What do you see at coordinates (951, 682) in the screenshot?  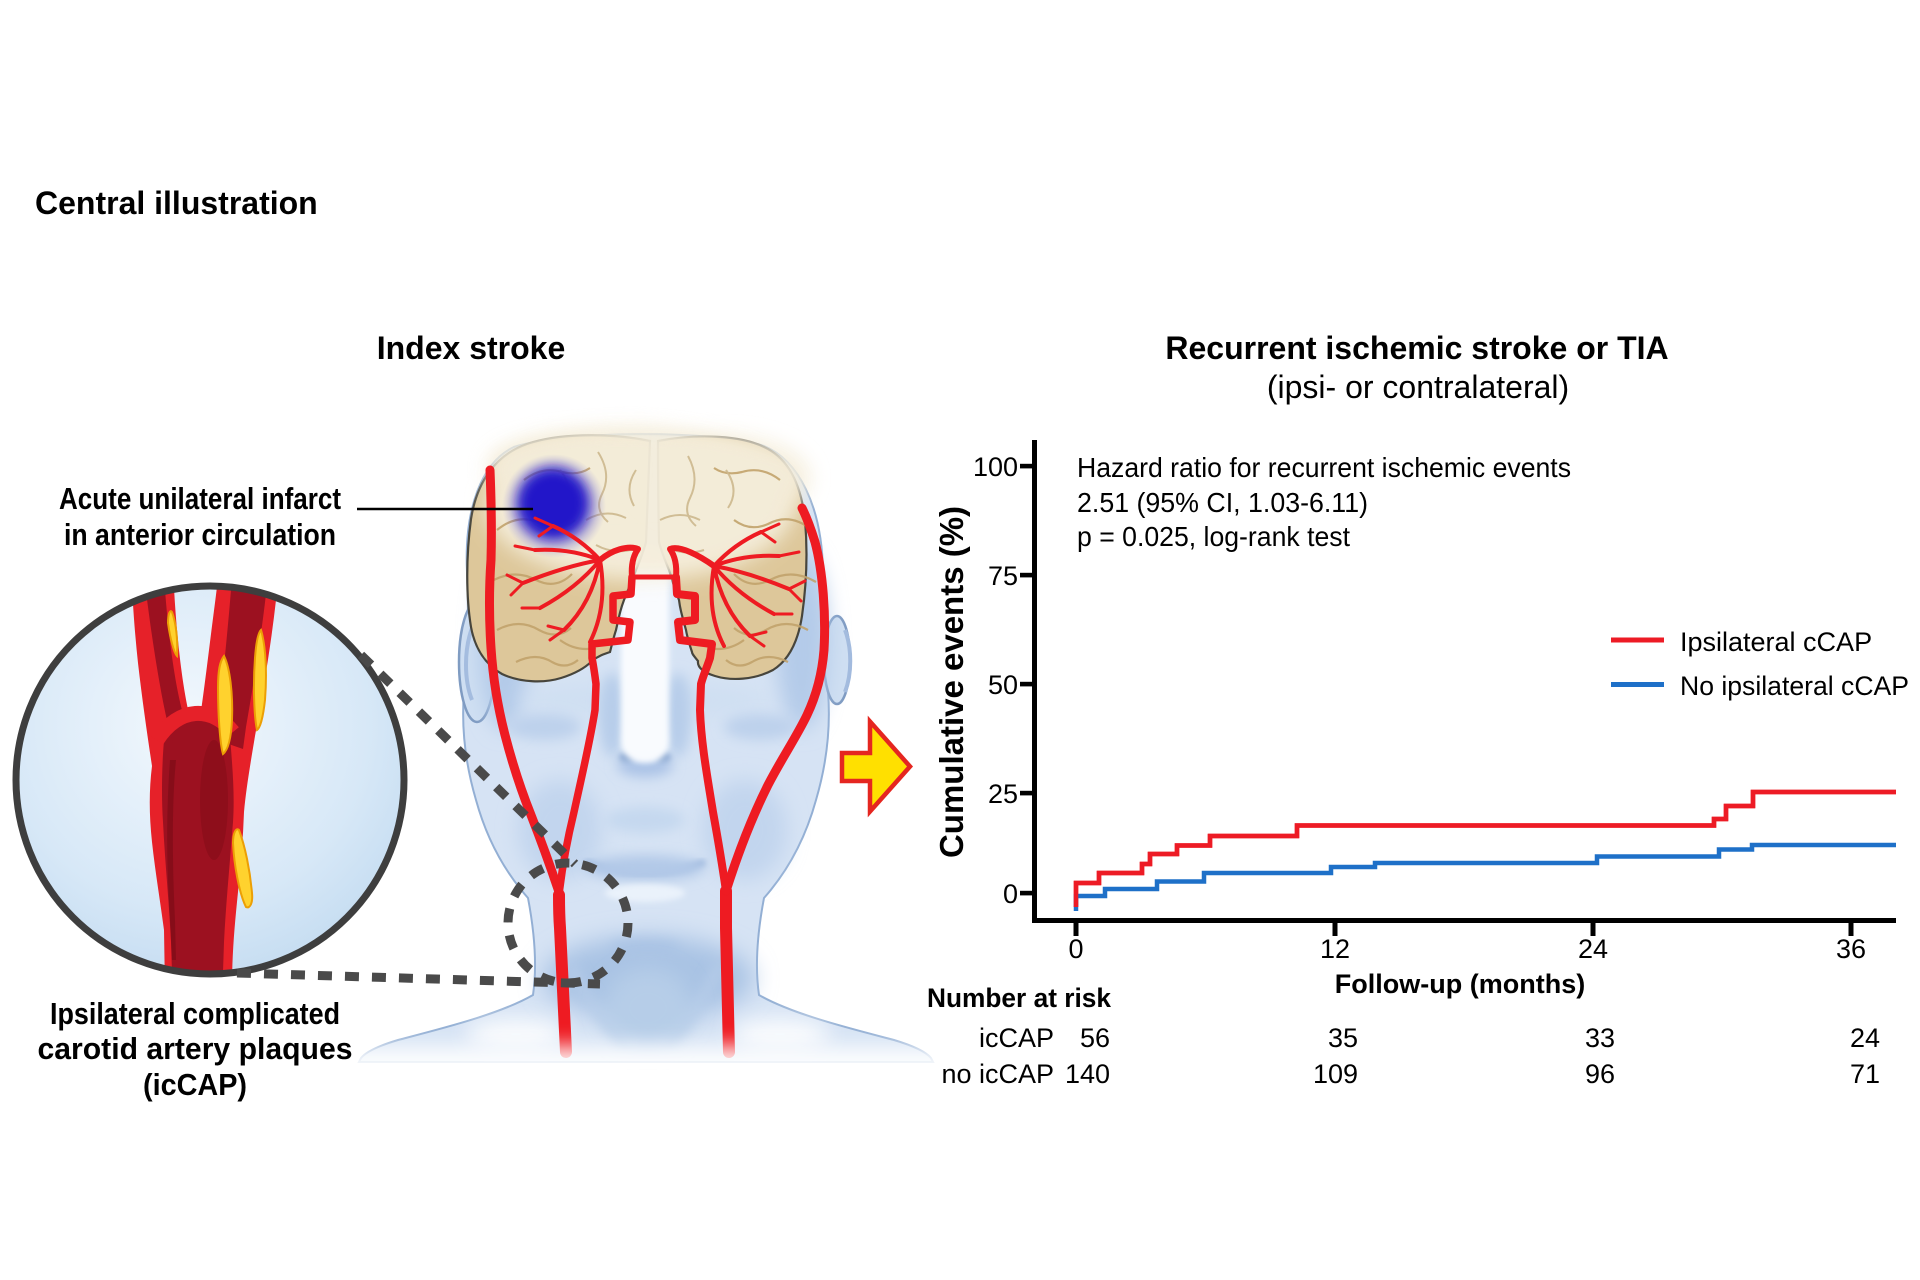 I see `svg-text: Cumulative events (%)` at bounding box center [951, 682].